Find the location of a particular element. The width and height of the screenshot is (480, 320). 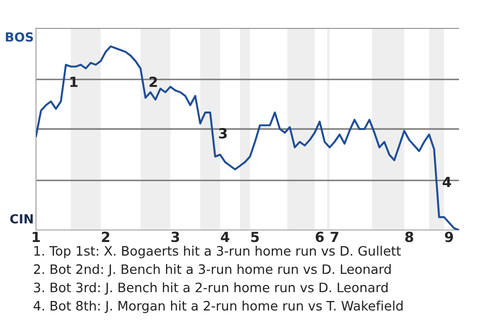

x-tick-label: 2 is located at coordinates (106, 237).